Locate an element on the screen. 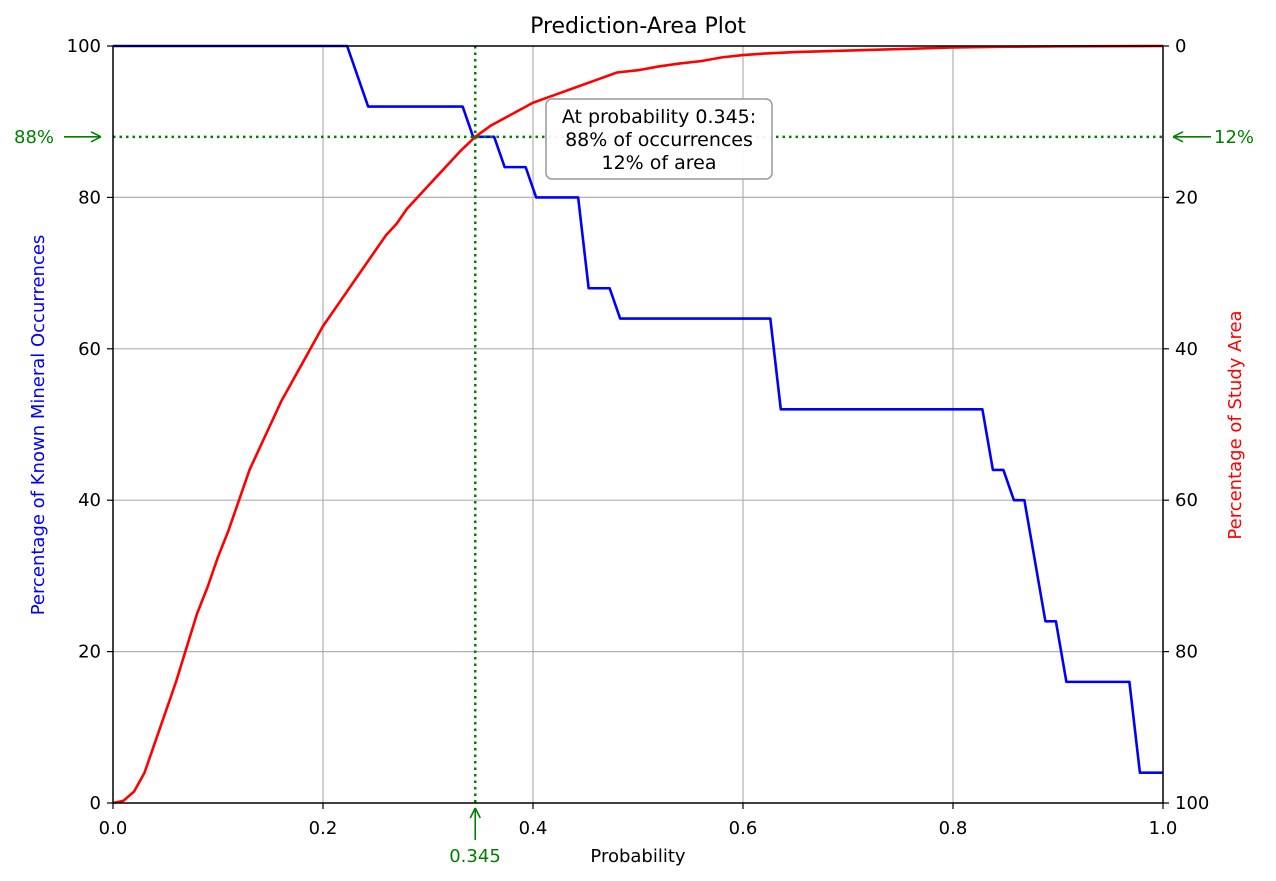 The image size is (1276, 881). y-left-tick-label: 80 is located at coordinates (89, 197).